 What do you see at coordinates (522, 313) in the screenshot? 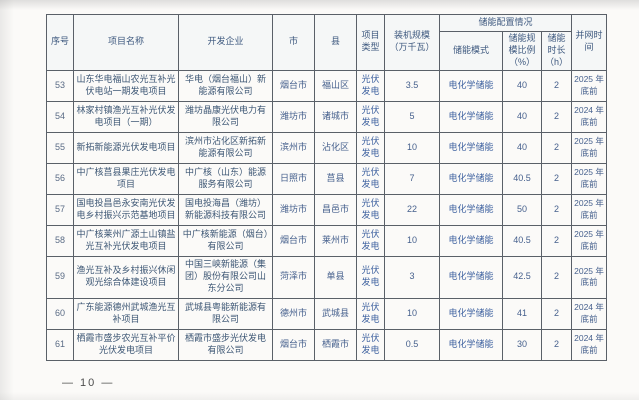
I see `cell-storage-ratio: 41` at bounding box center [522, 313].